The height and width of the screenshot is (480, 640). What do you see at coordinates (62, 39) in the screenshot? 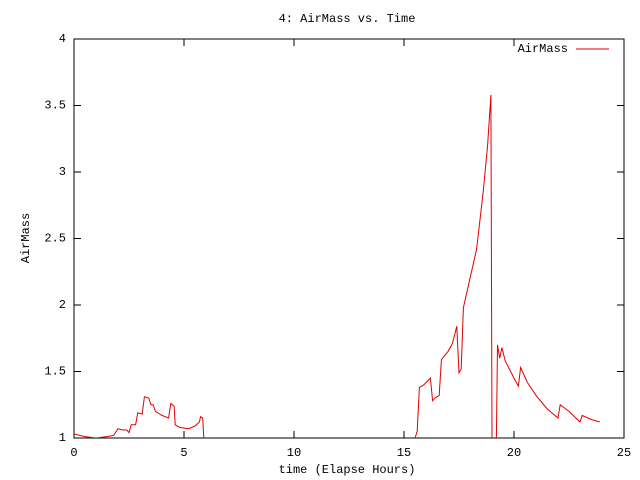
I see `y-tick-label: 4` at bounding box center [62, 39].